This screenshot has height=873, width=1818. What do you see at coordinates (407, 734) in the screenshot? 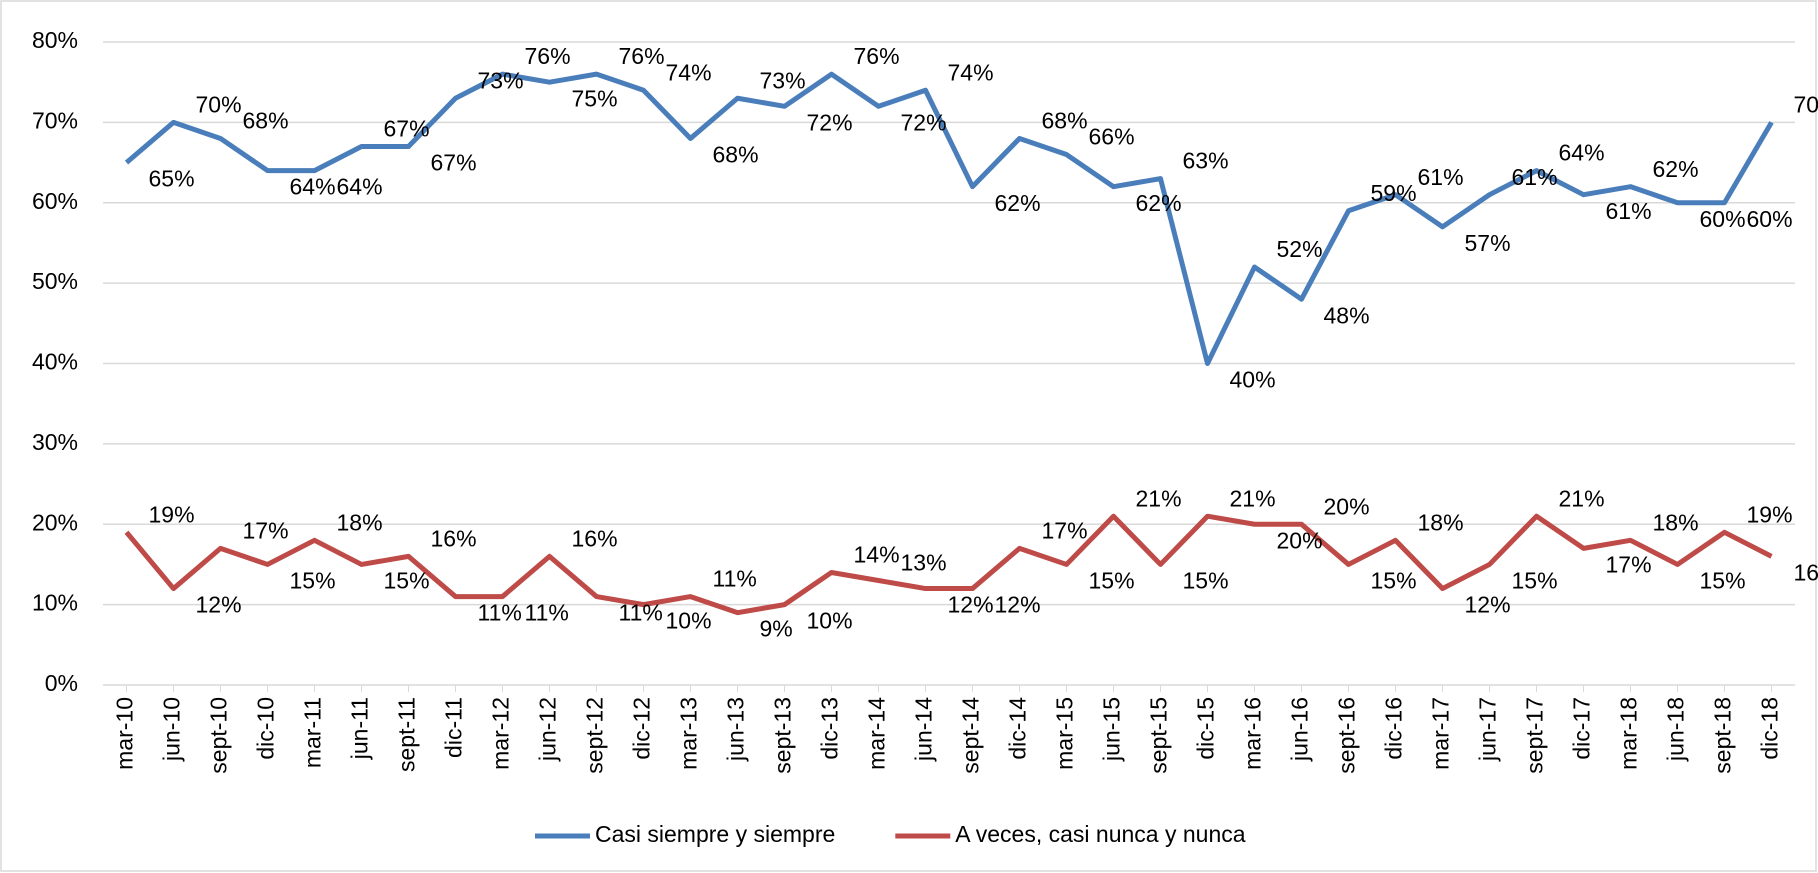
I see `x-tick-label: sept-11` at bounding box center [407, 734].